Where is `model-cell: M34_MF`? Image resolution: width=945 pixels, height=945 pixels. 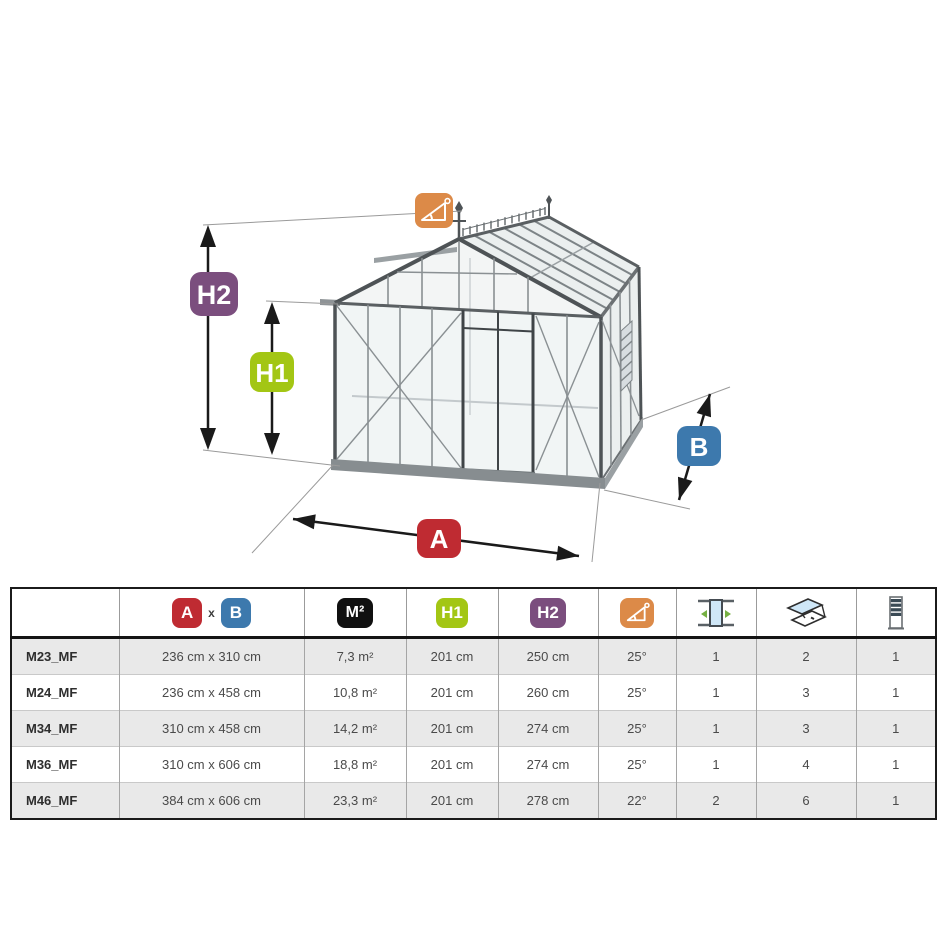
model-cell: M34_MF is located at coordinates (65, 728).